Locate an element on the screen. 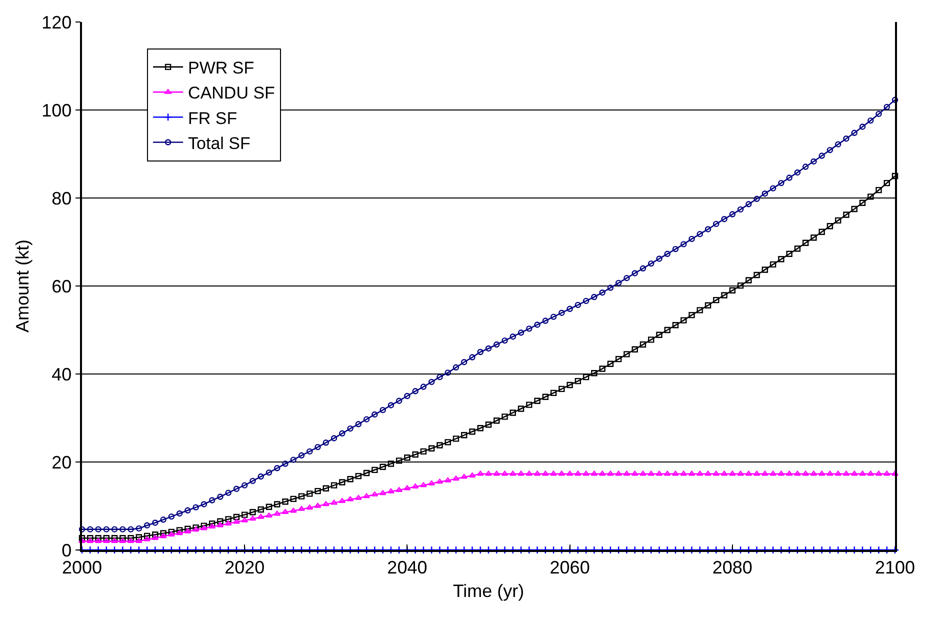  y-tick-label: 100 is located at coordinates (57, 110).